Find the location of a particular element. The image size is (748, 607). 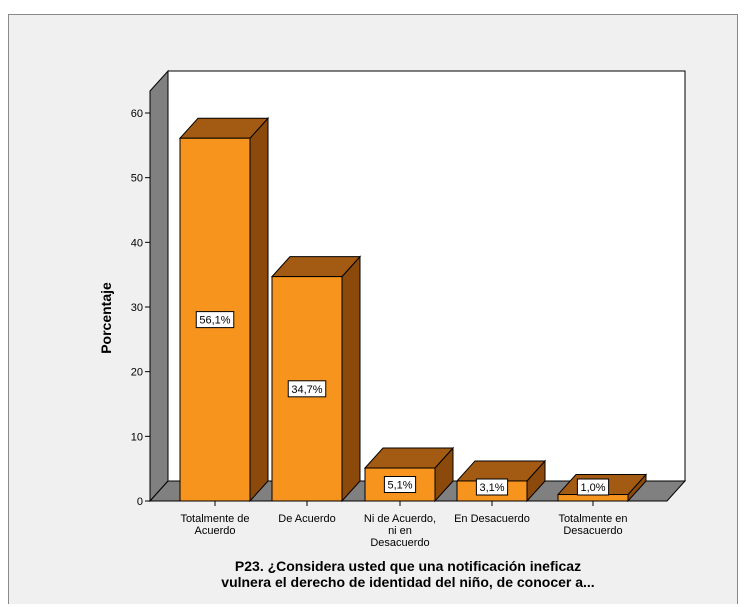

bar-front is located at coordinates (593, 498).